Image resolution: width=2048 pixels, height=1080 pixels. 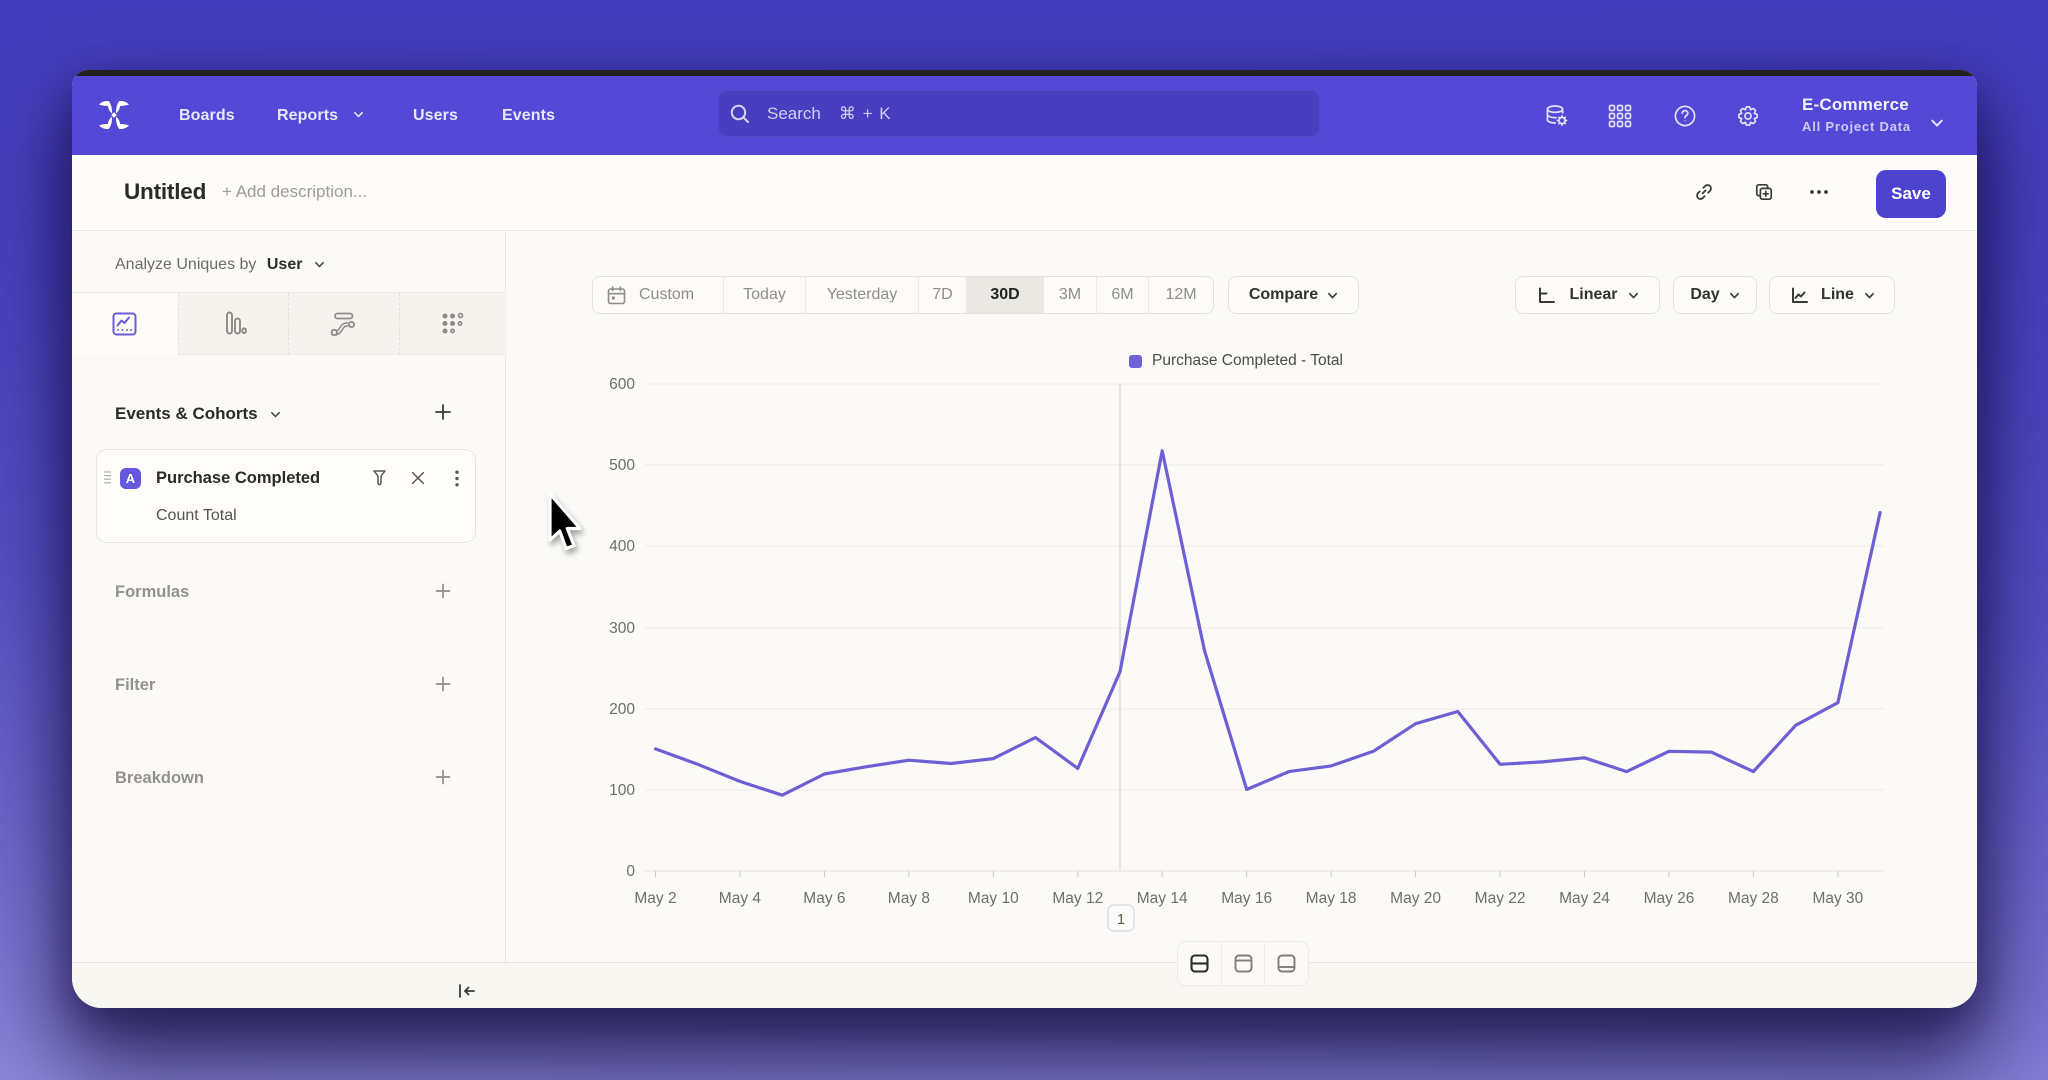 What do you see at coordinates (1331, 898) in the screenshot?
I see `svg-text: May 18` at bounding box center [1331, 898].